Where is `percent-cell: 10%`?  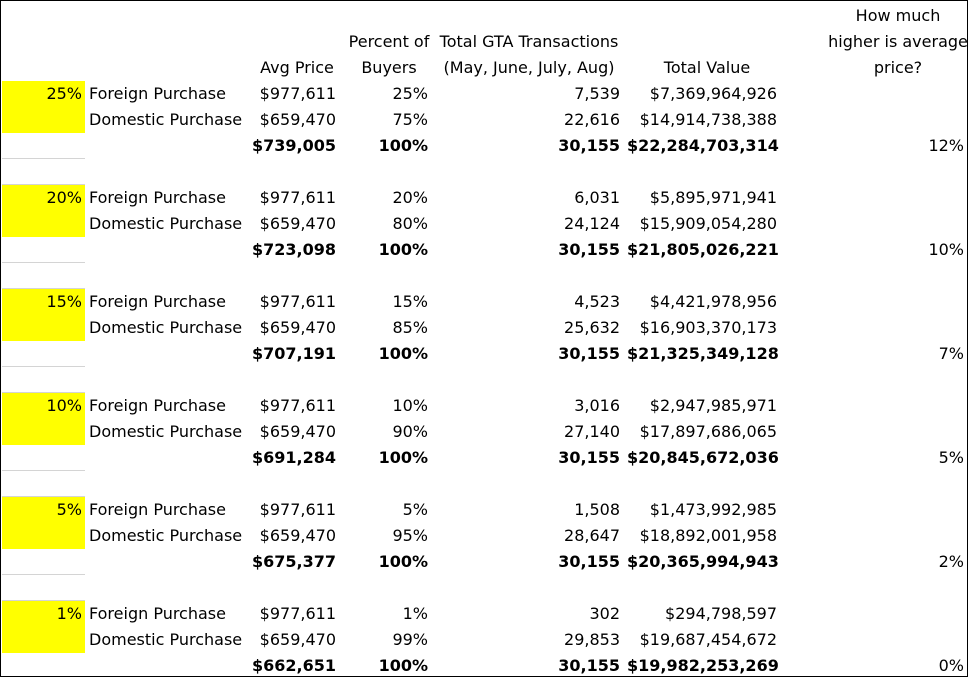
percent-cell: 10% is located at coordinates (410, 405).